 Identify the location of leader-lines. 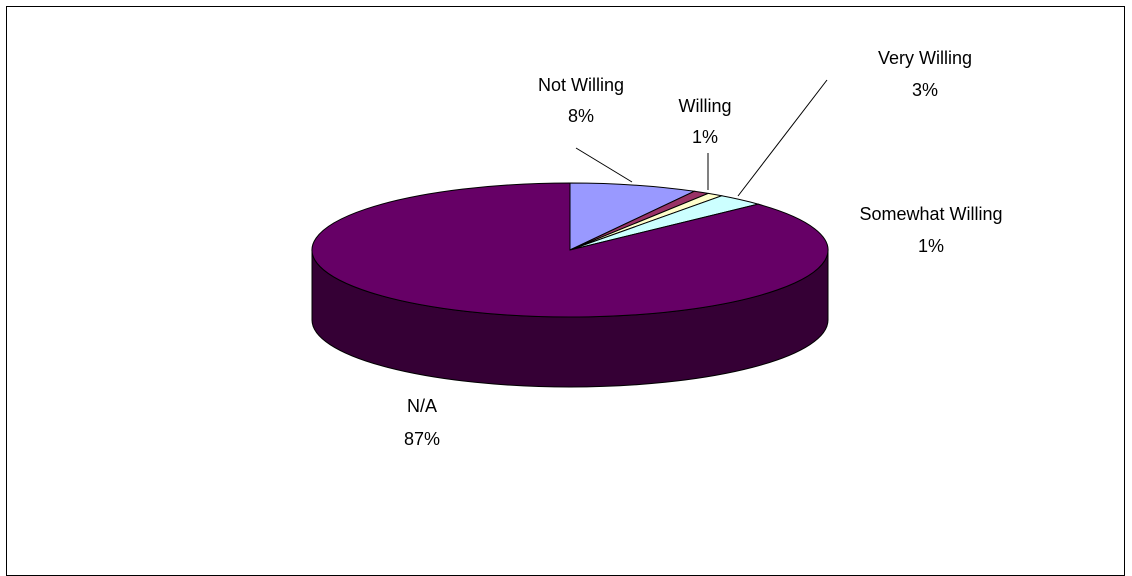
(701, 138).